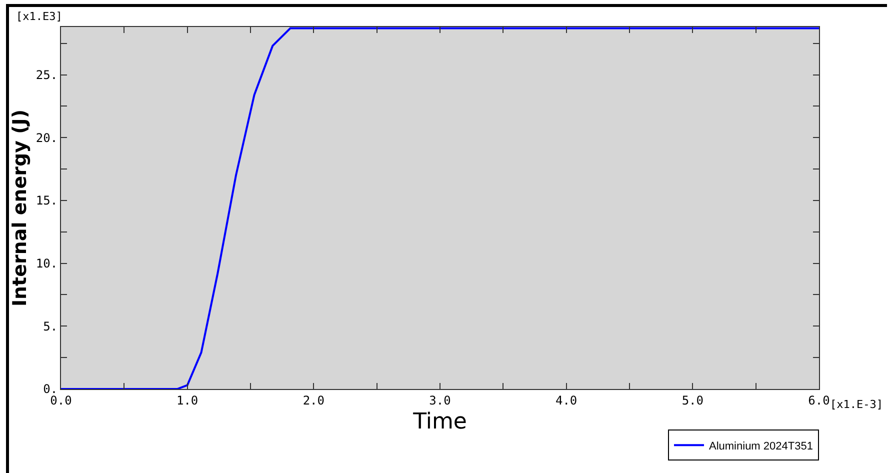 The image size is (889, 473). I want to click on y-axis-title: Internal energy (J), so click(19, 208).